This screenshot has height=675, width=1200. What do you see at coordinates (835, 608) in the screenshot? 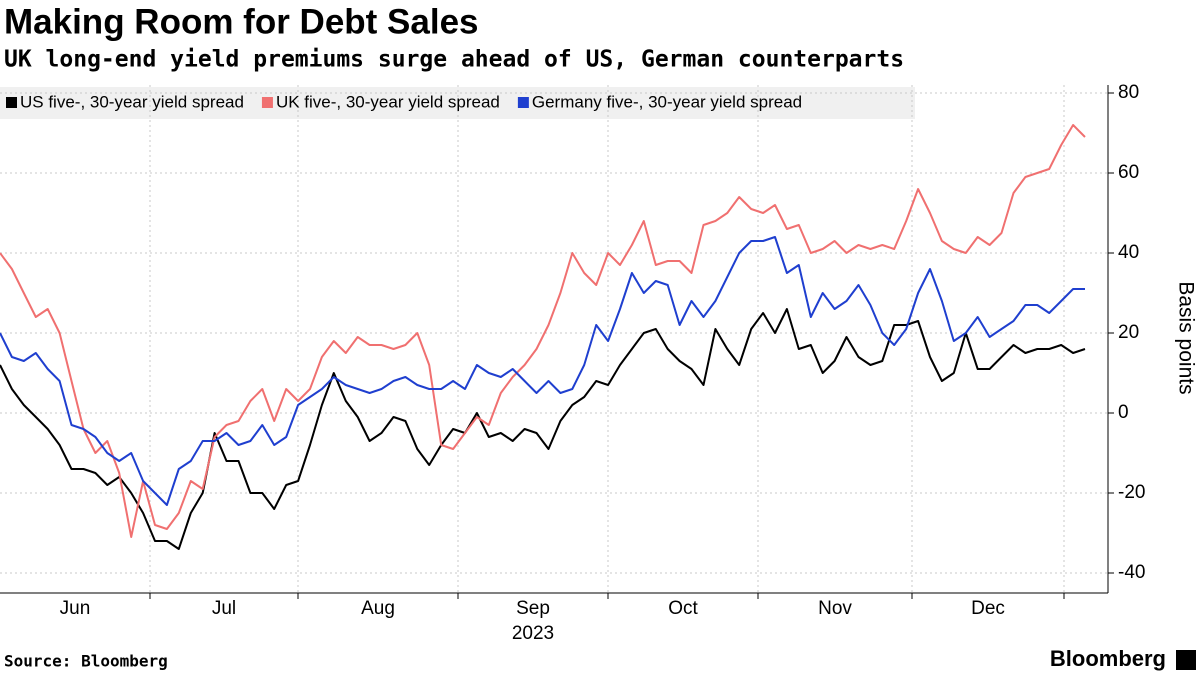
I see `x-tick-label: Nov` at bounding box center [835, 608].